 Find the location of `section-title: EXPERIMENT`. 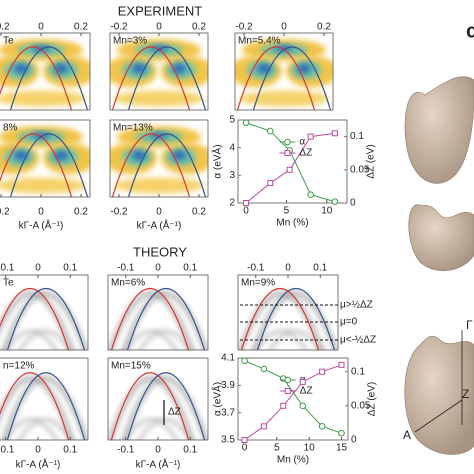

section-title: EXPERIMENT is located at coordinates (160, 10).